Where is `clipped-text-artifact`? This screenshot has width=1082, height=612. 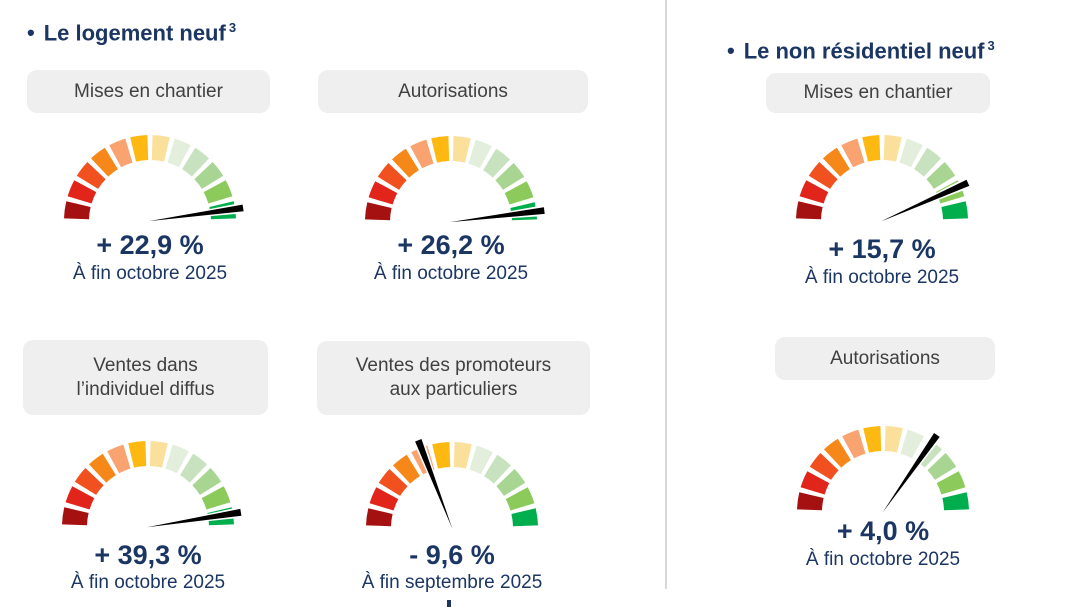 clipped-text-artifact is located at coordinates (449, 603).